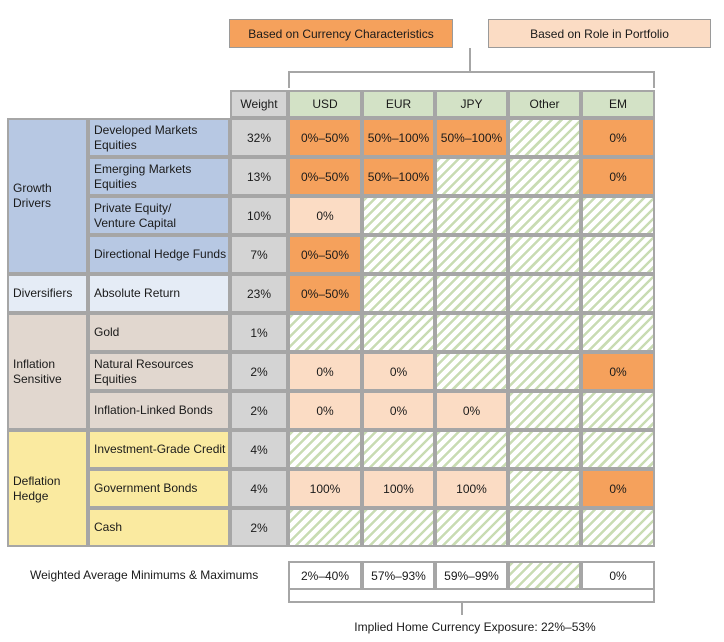 Image resolution: width=724 pixels, height=642 pixels. Describe the element at coordinates (471, 575) in the screenshot. I see `summary-cell-jpy: 59%–99%` at that location.